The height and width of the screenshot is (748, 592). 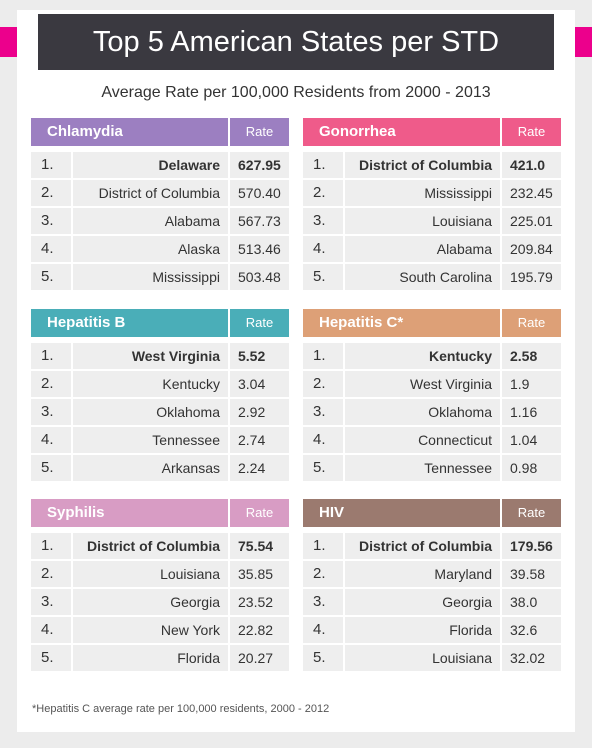 I want to click on state-name: West Virginia, so click(x=150, y=356).